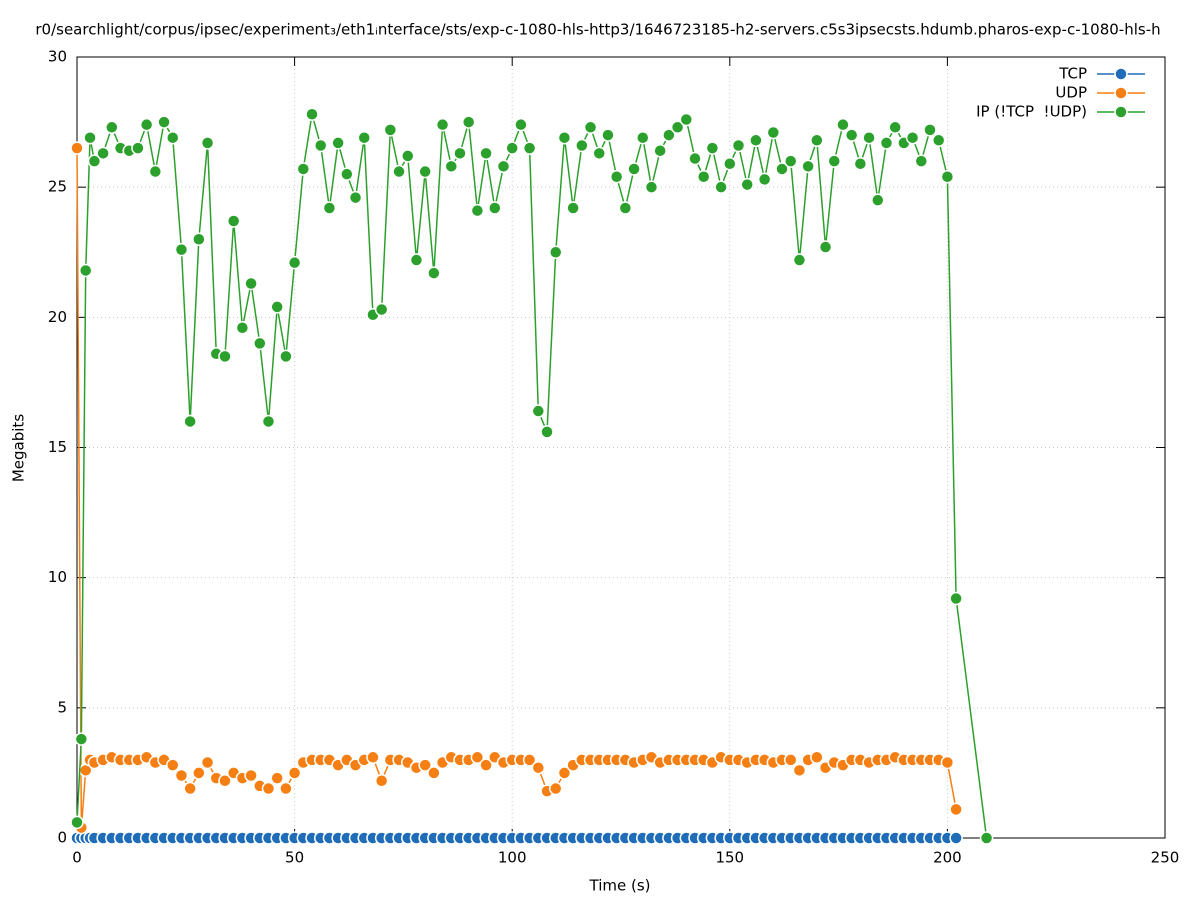 This screenshot has height=900, width=1197. What do you see at coordinates (62, 838) in the screenshot?
I see `y-tick-label: 0` at bounding box center [62, 838].